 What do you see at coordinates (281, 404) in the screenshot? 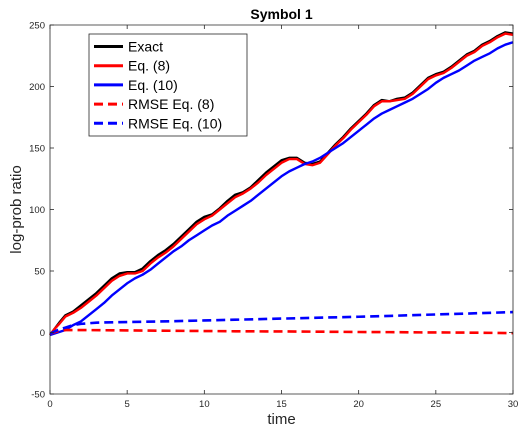
I see `x-tick-label: 15` at bounding box center [281, 404].